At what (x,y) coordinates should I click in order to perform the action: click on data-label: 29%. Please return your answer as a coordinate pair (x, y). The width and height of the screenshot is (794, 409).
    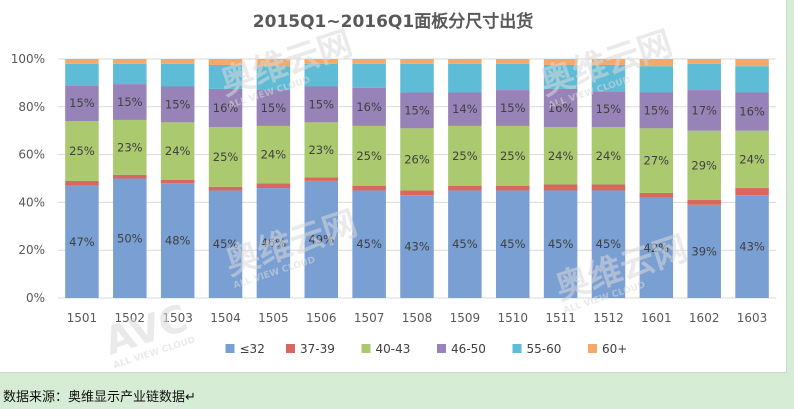
    Looking at the image, I should click on (704, 165).